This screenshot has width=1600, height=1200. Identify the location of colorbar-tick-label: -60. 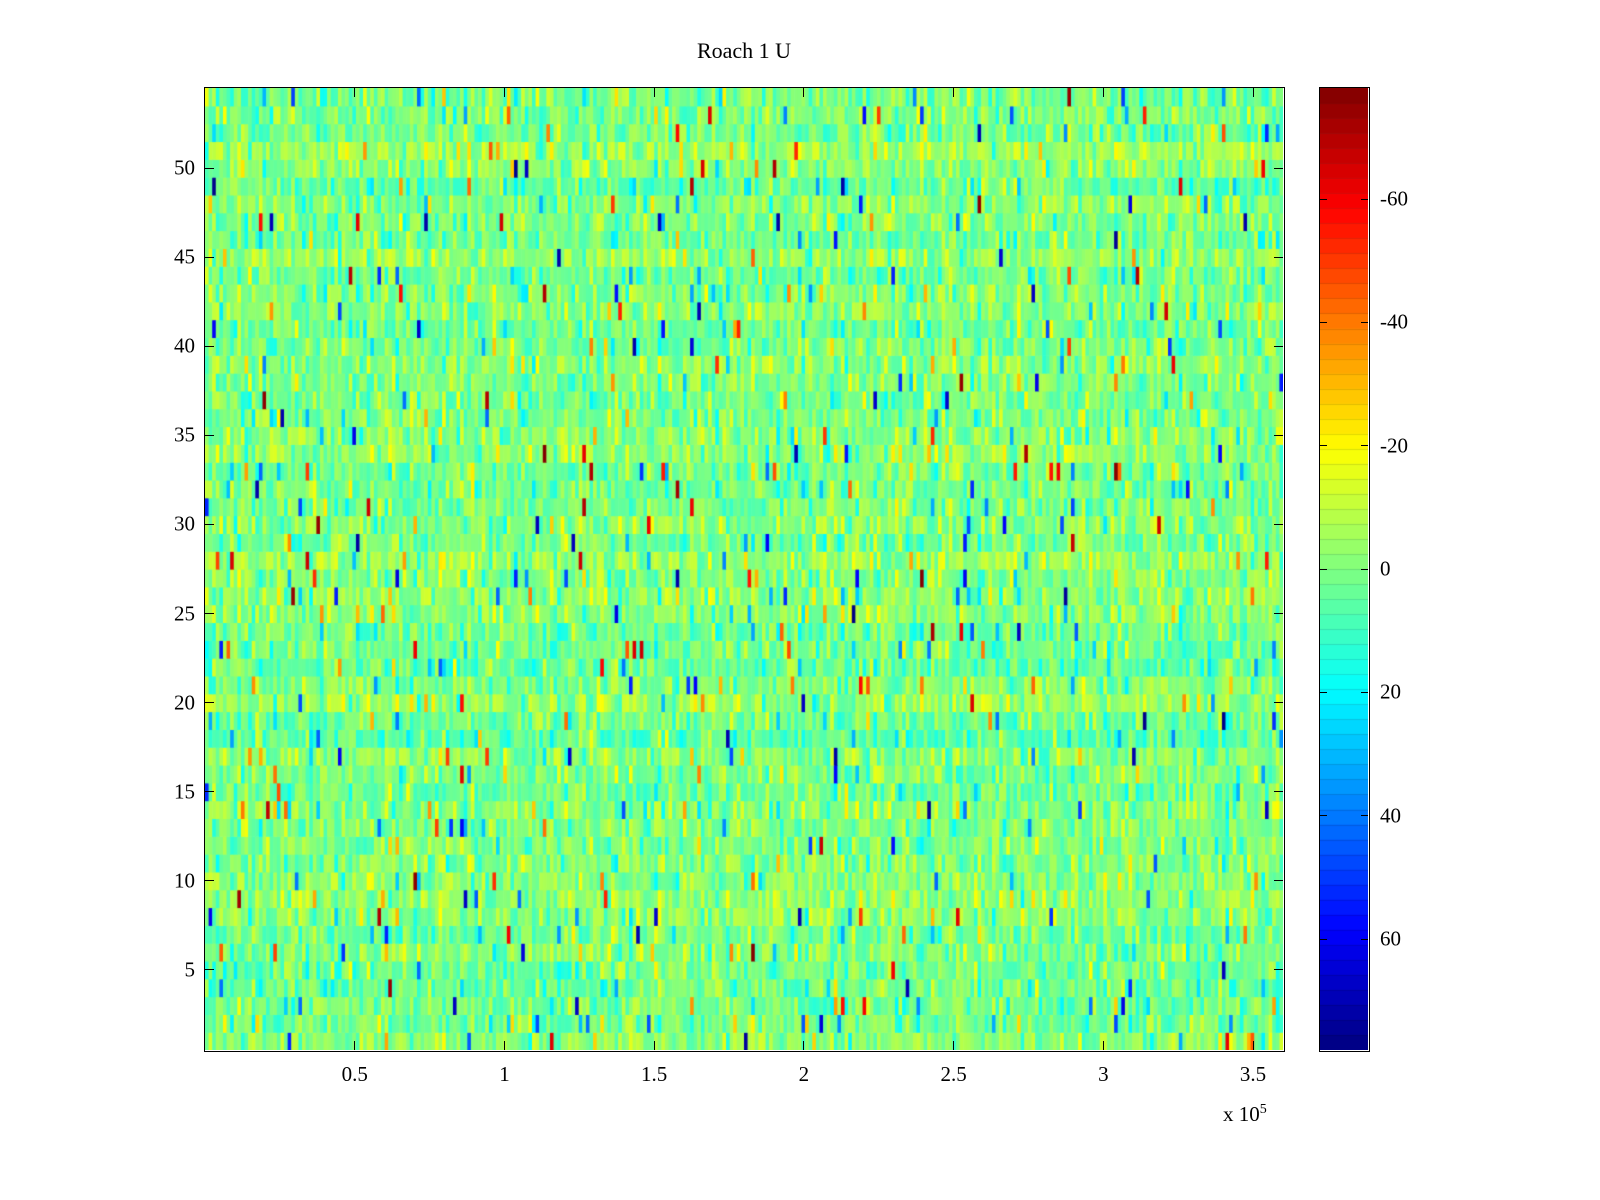
(1394, 198).